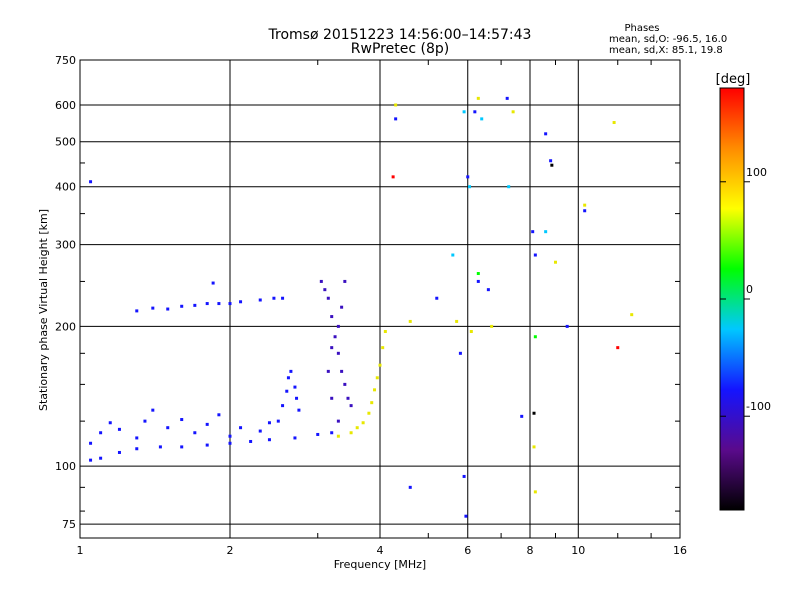 The width and height of the screenshot is (800, 600). Describe the element at coordinates (65, 142) in the screenshot. I see `y-tick-label: 500` at that location.